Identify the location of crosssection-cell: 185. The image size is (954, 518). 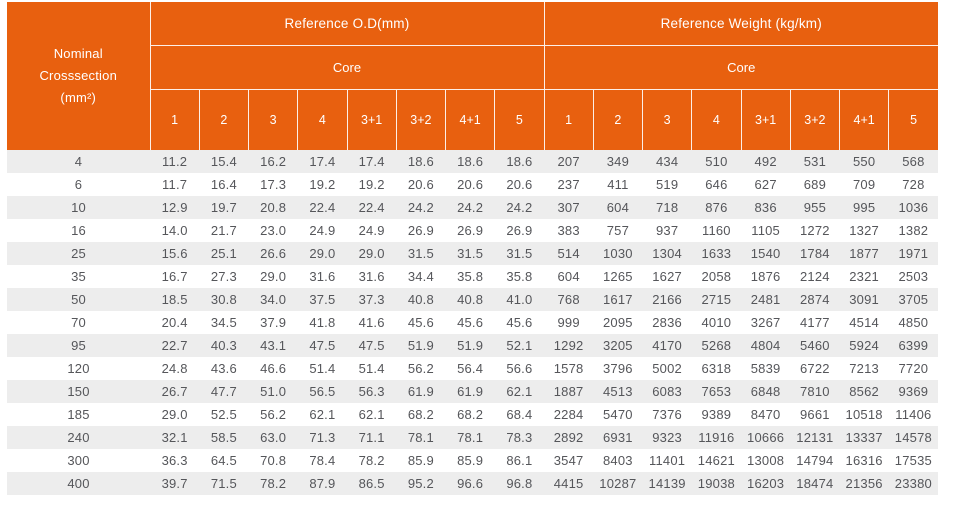
(78, 414).